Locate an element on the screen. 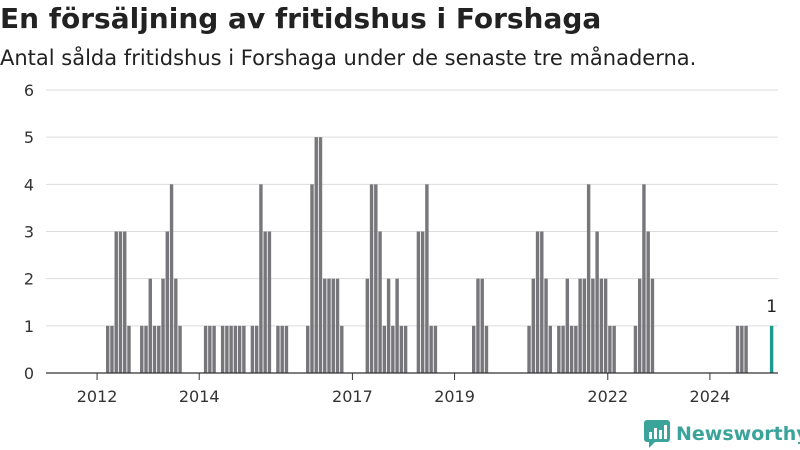 This screenshot has height=450, width=800. x-tick-label: 2012 is located at coordinates (97, 396).